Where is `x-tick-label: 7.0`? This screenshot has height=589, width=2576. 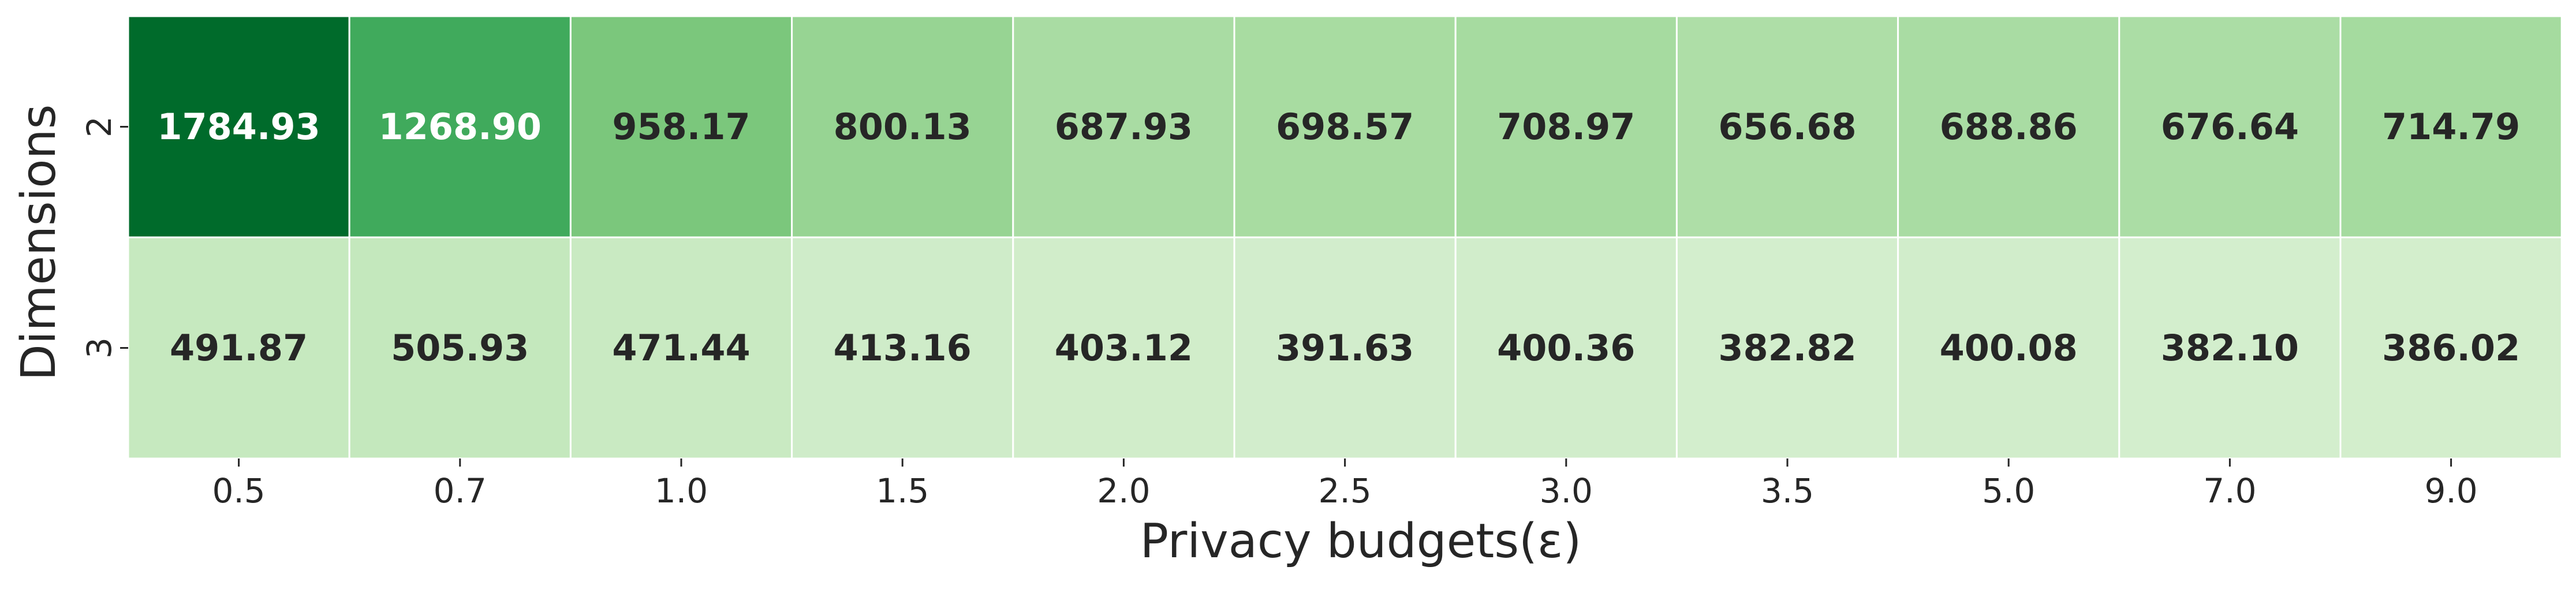 x-tick-label: 7.0 is located at coordinates (2229, 490).